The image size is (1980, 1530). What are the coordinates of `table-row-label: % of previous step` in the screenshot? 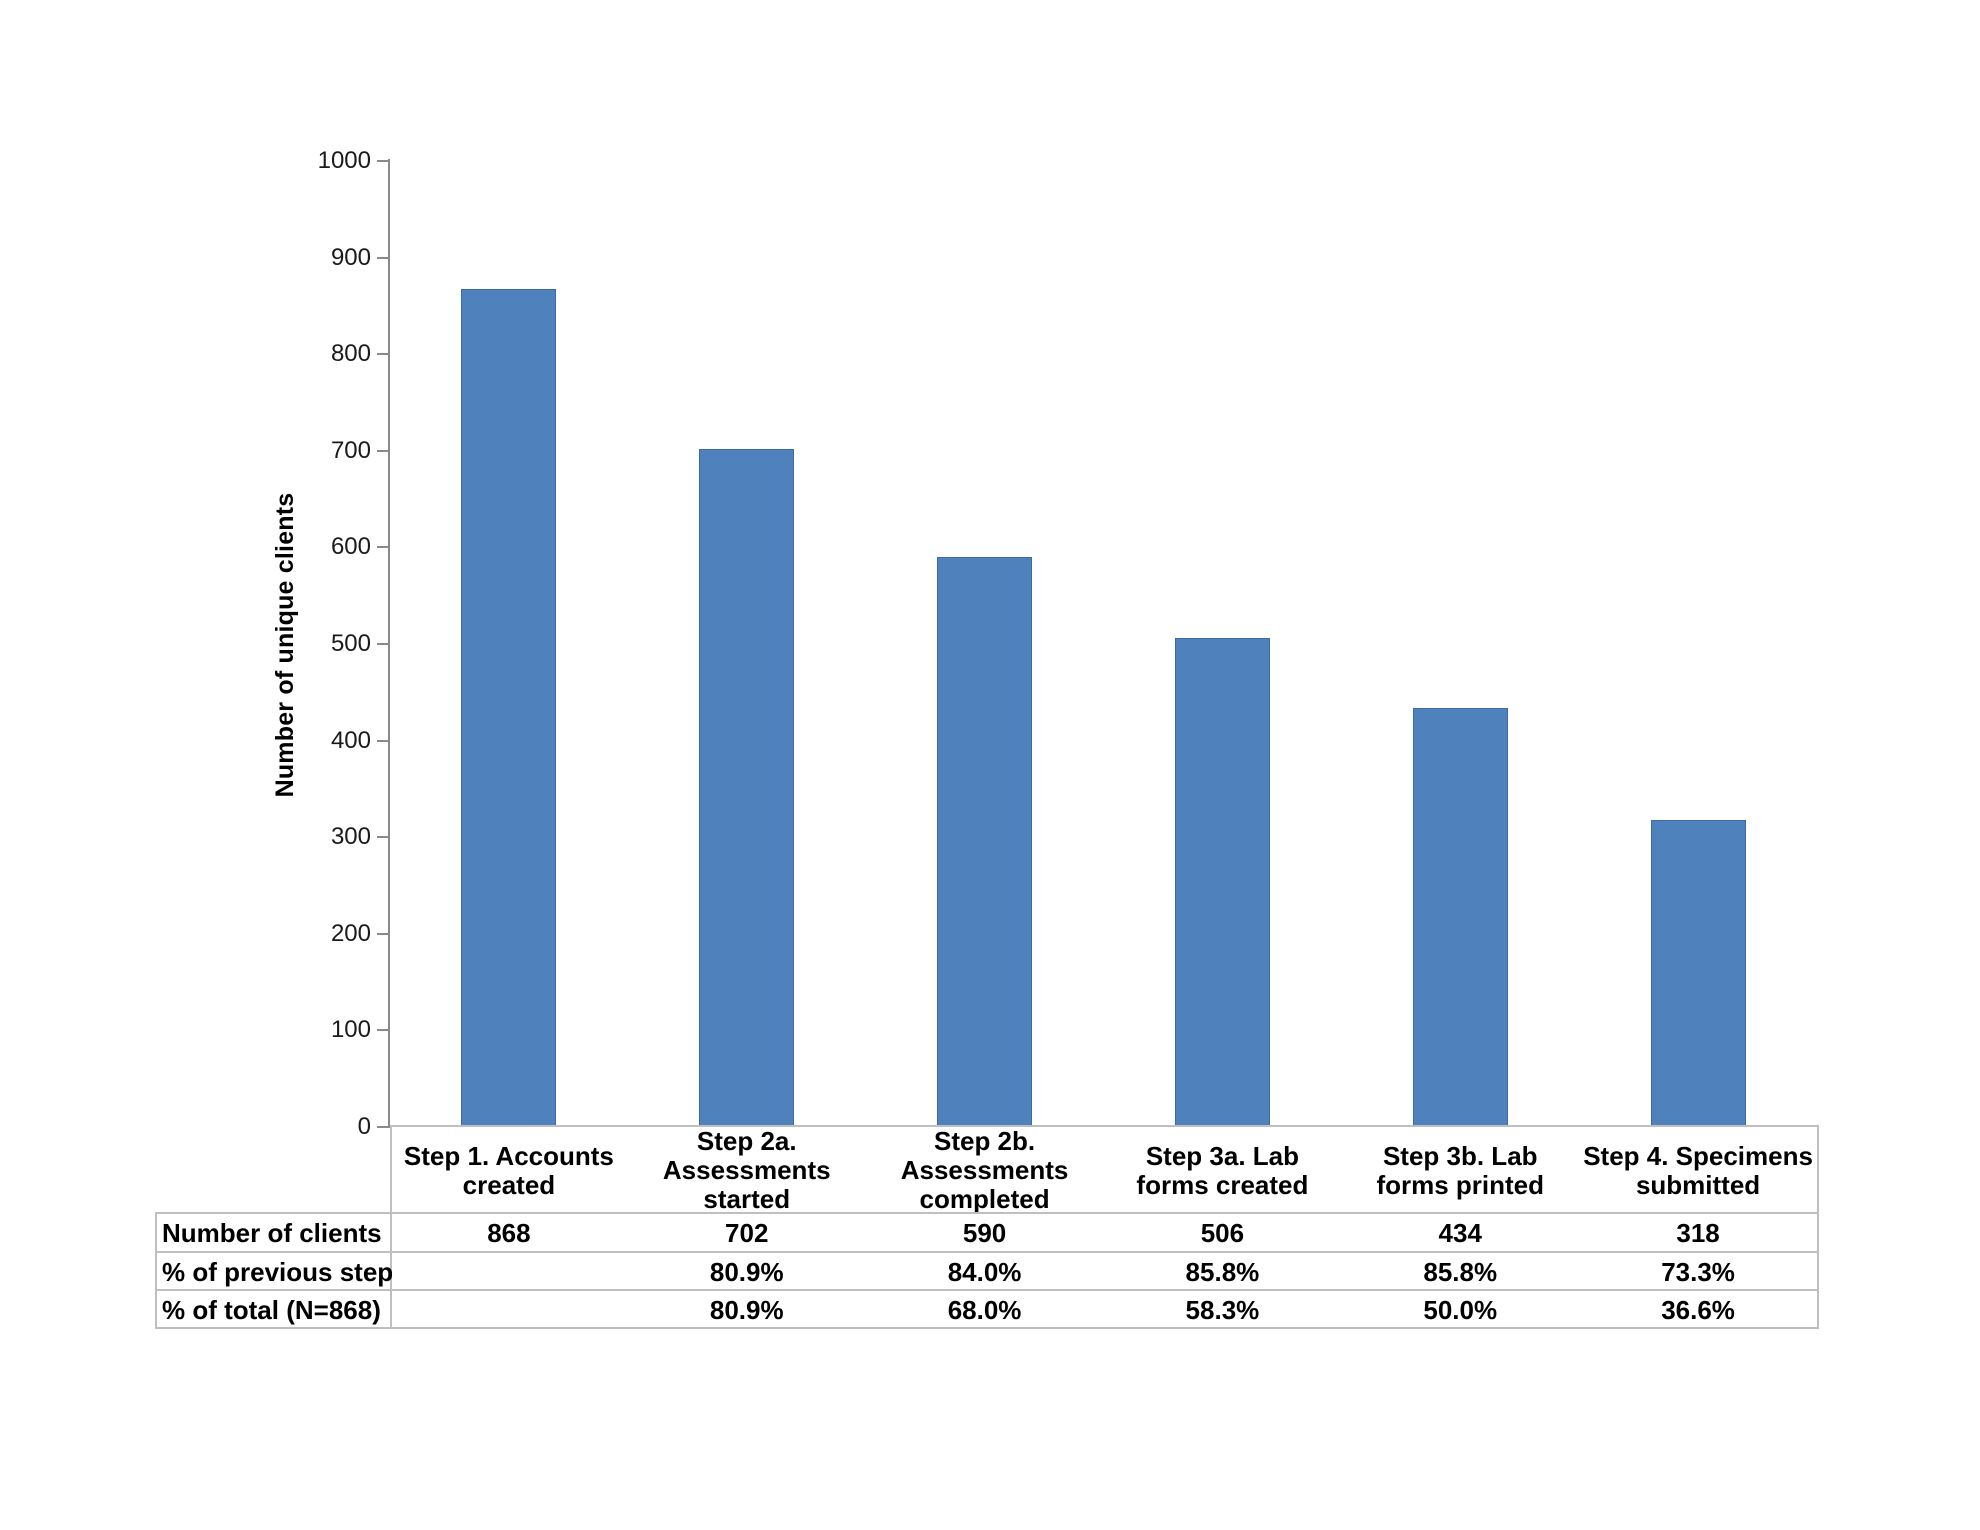 It's located at (278, 1271).